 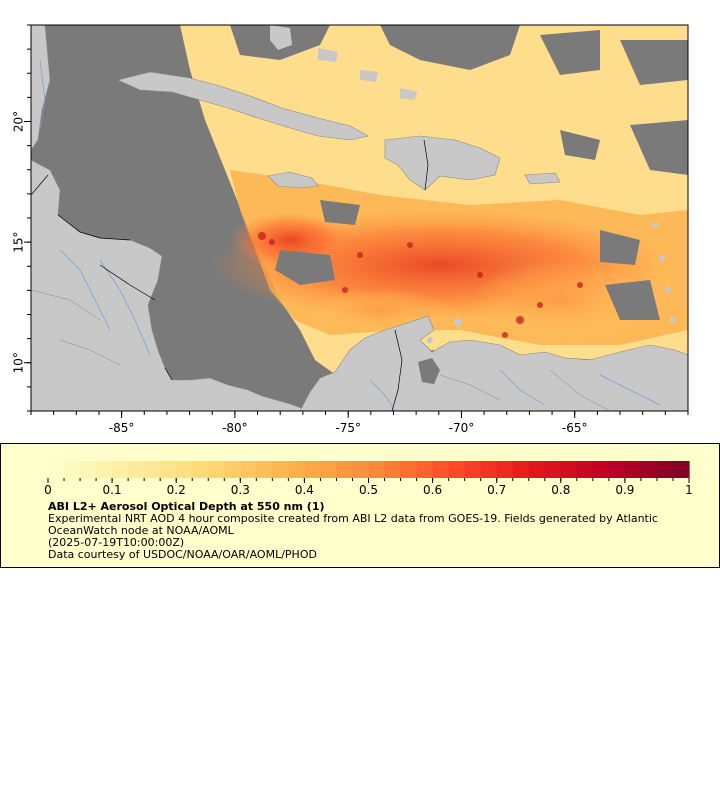 What do you see at coordinates (235, 428) in the screenshot?
I see `lon-tick-label: -80°` at bounding box center [235, 428].